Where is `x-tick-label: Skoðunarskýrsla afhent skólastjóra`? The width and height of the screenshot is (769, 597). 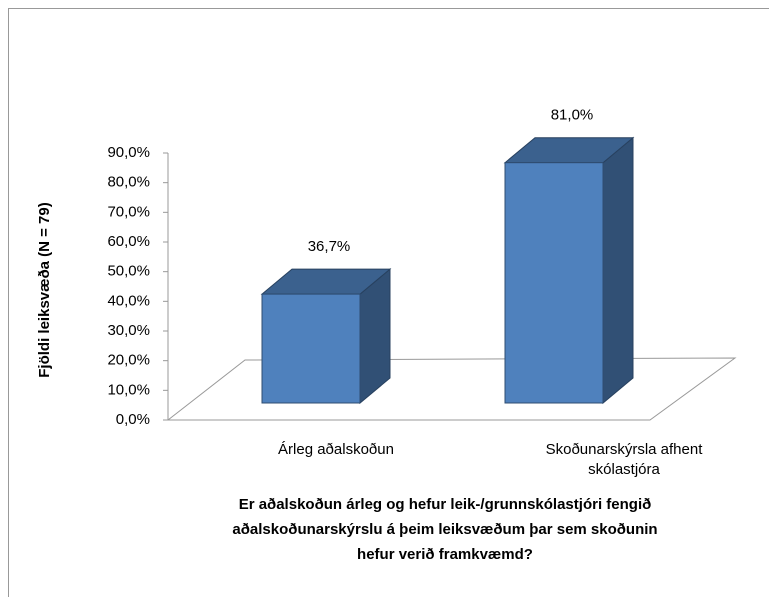 x-tick-label: Skoðunarskýrsla afhent skólastjóra is located at coordinates (624, 459).